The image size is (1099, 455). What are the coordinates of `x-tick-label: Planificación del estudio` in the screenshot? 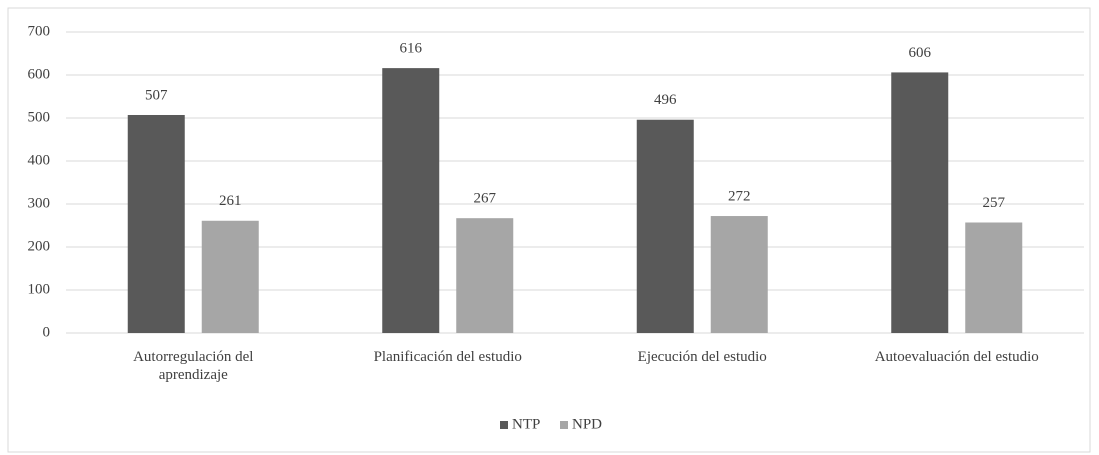 It's located at (447, 357).